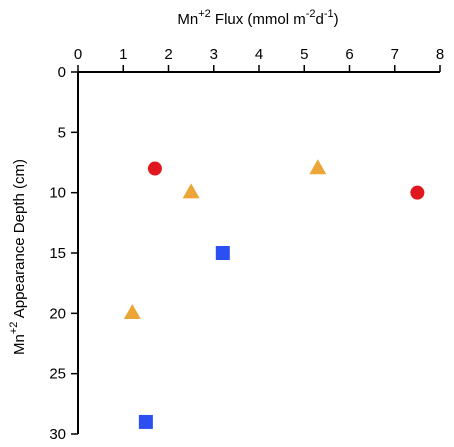 This screenshot has height=447, width=454. I want to click on y-axis-title: Mn+2 Appearance Depth (cm), so click(18, 257).